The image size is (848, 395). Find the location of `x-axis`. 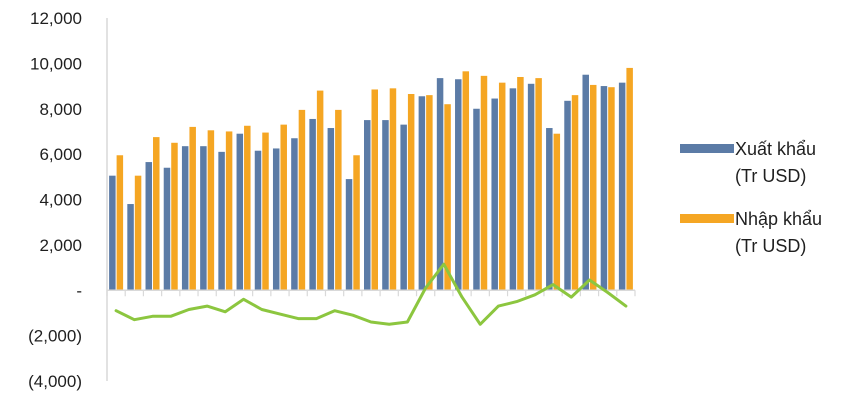

x-axis is located at coordinates (371, 293).